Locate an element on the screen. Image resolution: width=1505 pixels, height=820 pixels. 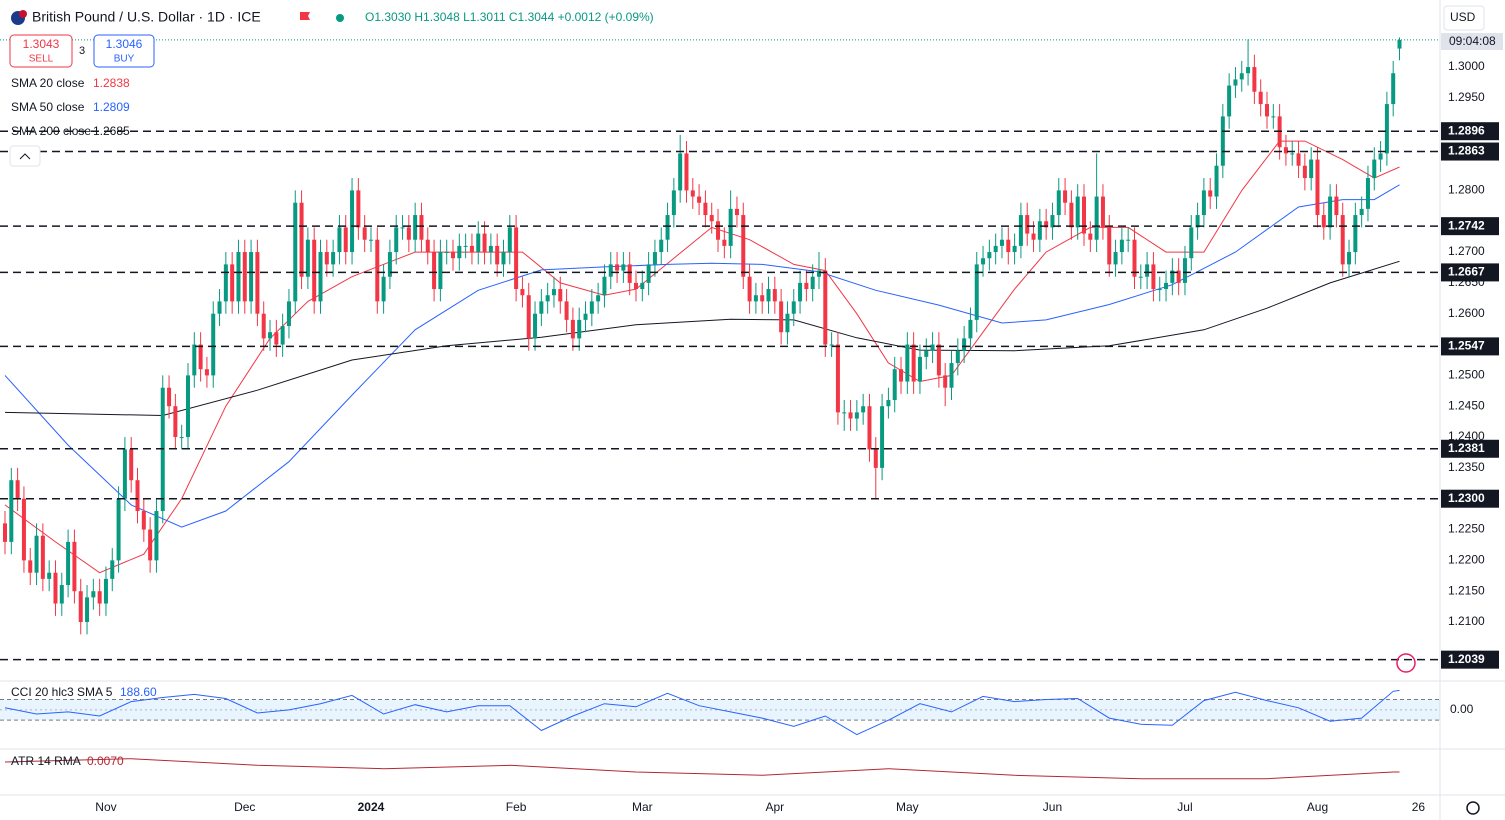
sell-price: 1.3043 is located at coordinates (41, 44).